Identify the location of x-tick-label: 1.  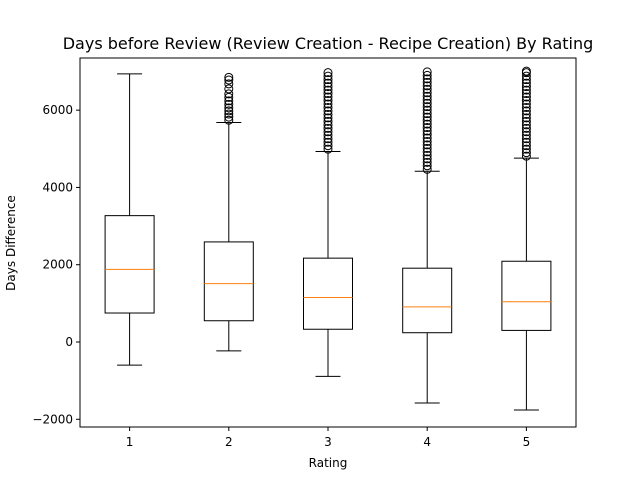
(130, 442).